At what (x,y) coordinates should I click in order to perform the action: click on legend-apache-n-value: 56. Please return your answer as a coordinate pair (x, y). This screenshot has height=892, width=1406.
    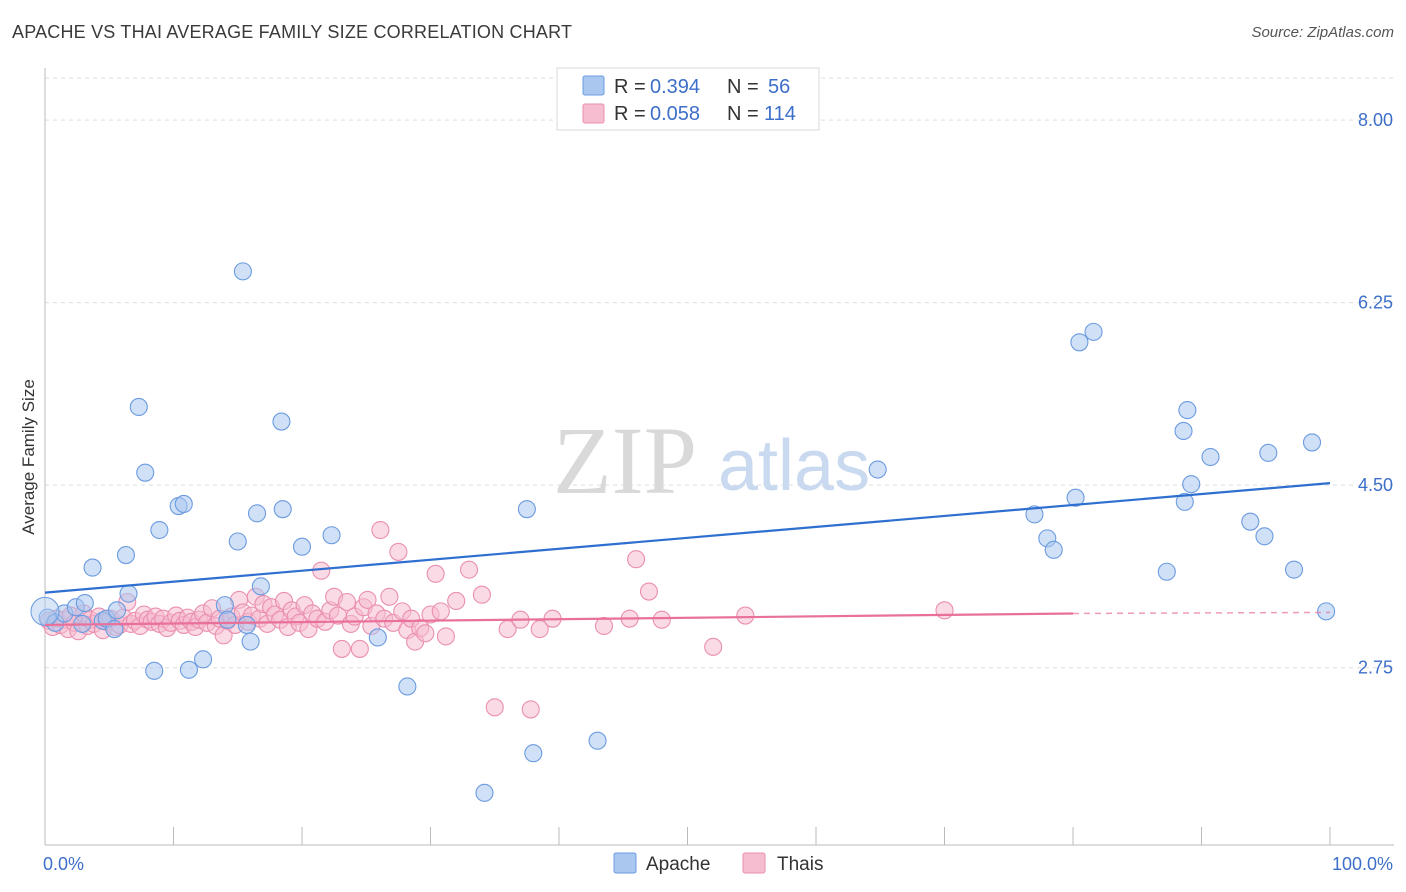
    Looking at the image, I should click on (779, 87).